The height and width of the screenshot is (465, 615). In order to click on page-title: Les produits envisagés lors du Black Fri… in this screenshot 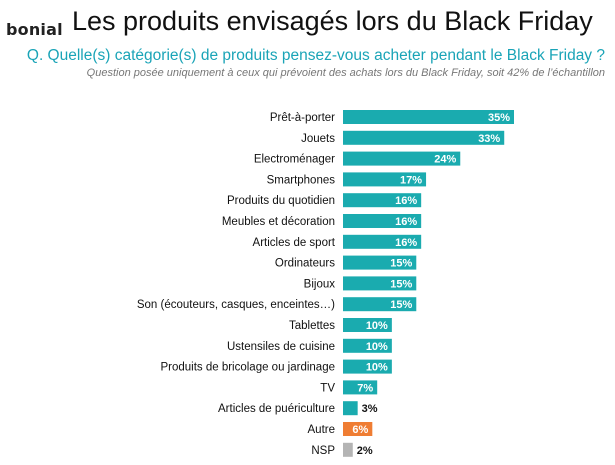, I will do `click(332, 21)`.